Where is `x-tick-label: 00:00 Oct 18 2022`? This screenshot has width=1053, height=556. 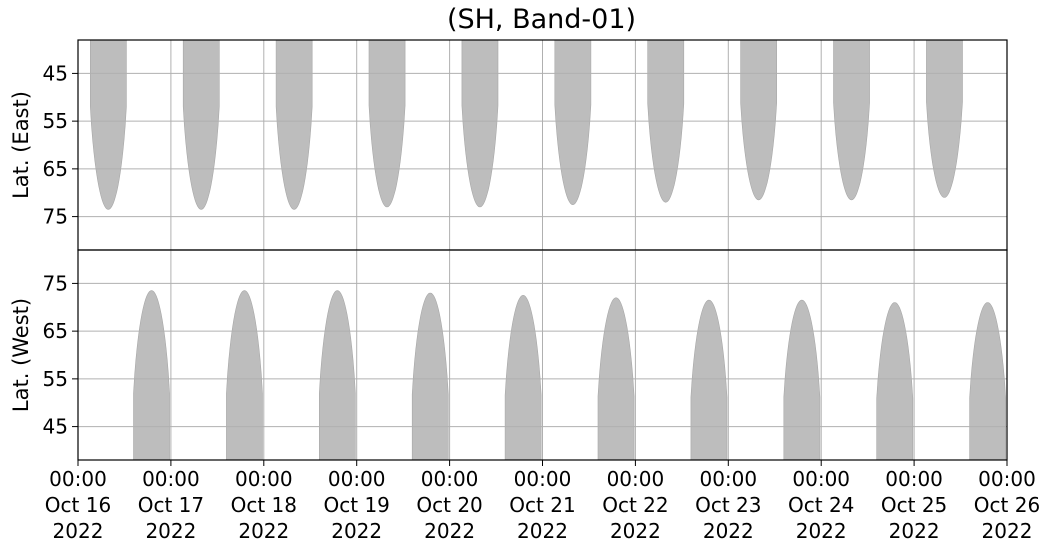 x-tick-label: 00:00 Oct 18 2022 is located at coordinates (264, 505).